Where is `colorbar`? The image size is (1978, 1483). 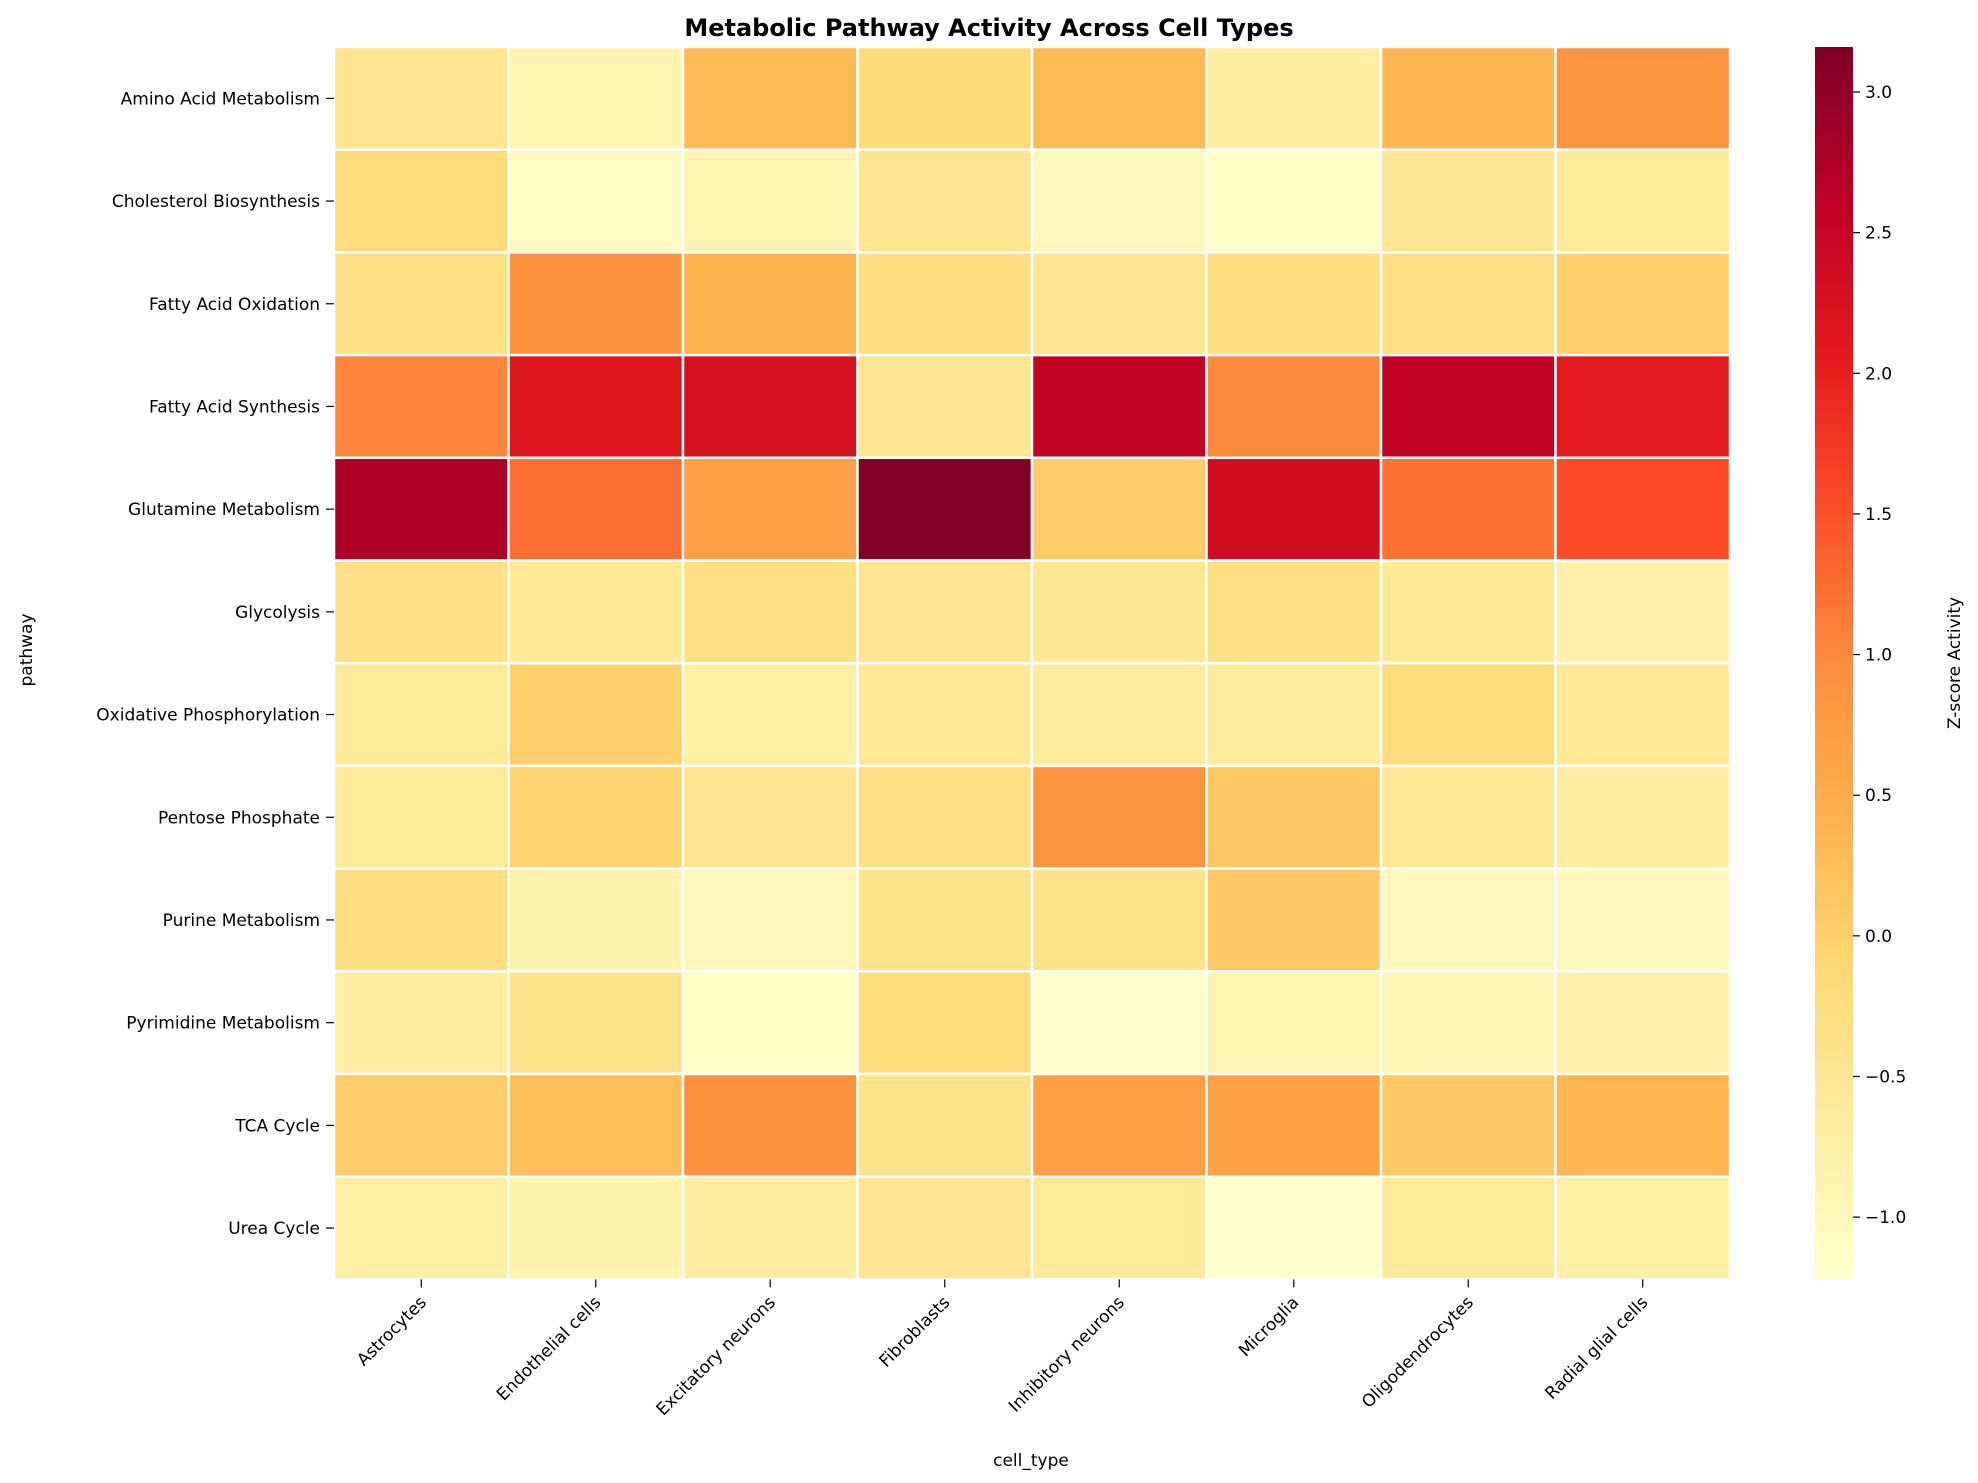 colorbar is located at coordinates (1834, 663).